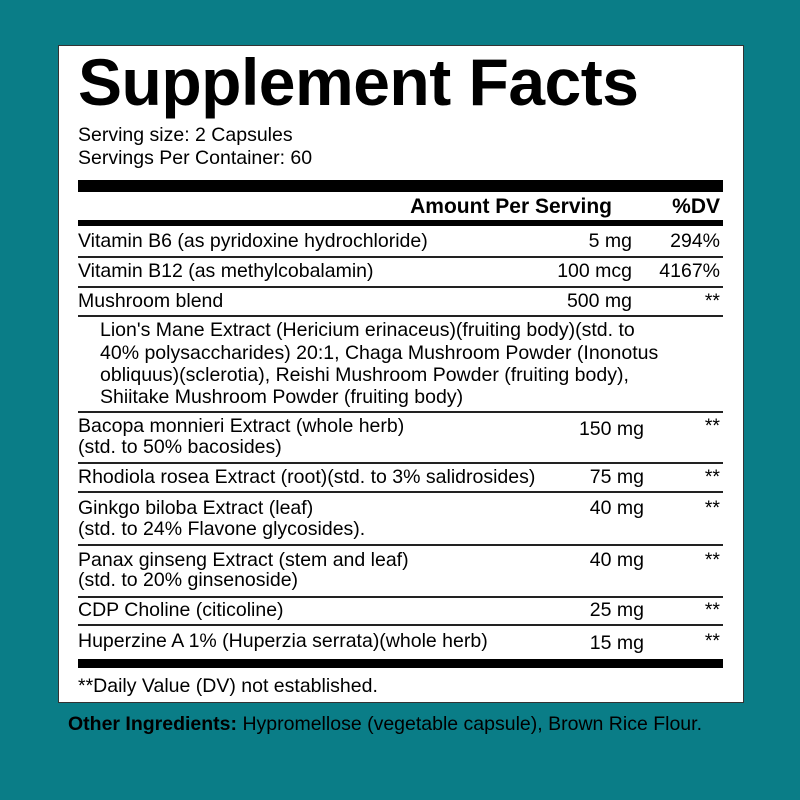 The height and width of the screenshot is (800, 800). I want to click on other-ingredients-label: Other Ingredients:, so click(153, 724).